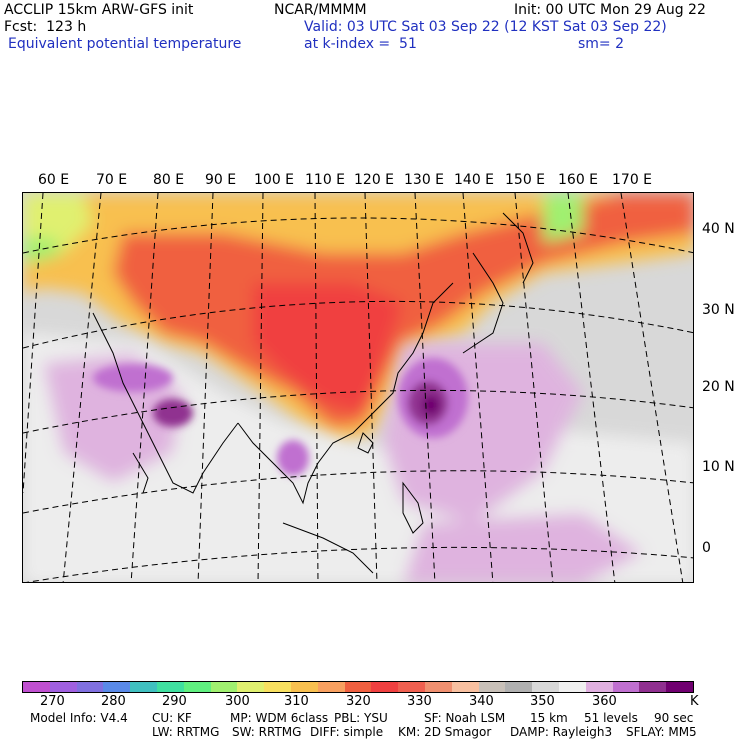 This screenshot has height=740, width=740. What do you see at coordinates (174, 701) in the screenshot?
I see `colorbar-label: 290` at bounding box center [174, 701].